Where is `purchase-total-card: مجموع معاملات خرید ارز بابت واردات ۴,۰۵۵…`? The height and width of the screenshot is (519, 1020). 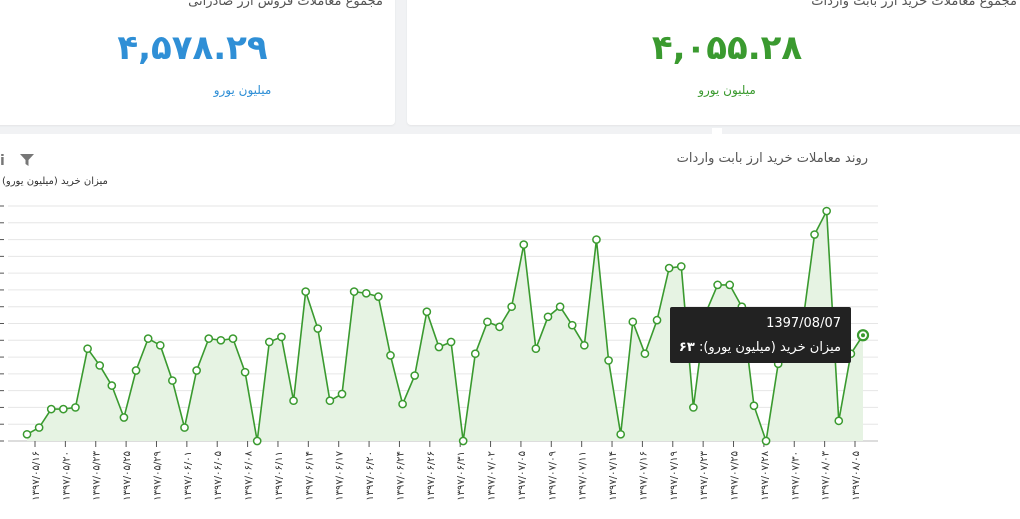
purchase-total-card: مجموع معاملات خرید ارز بابت واردات ۴,۰۵۵… is located at coordinates (713, 62).